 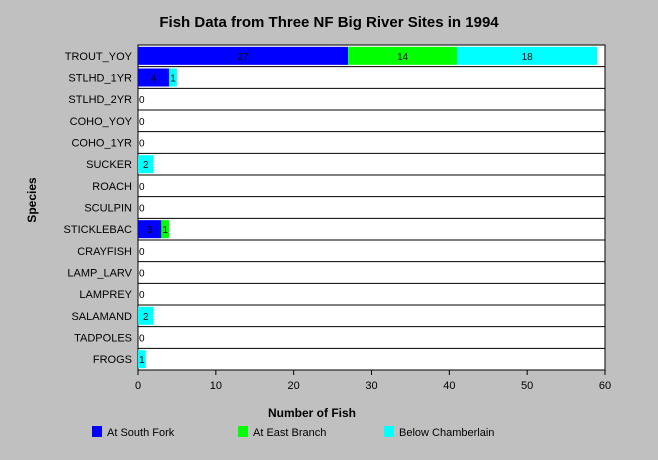 What do you see at coordinates (312, 413) in the screenshot?
I see `x-axis-label: Number of Fish` at bounding box center [312, 413].